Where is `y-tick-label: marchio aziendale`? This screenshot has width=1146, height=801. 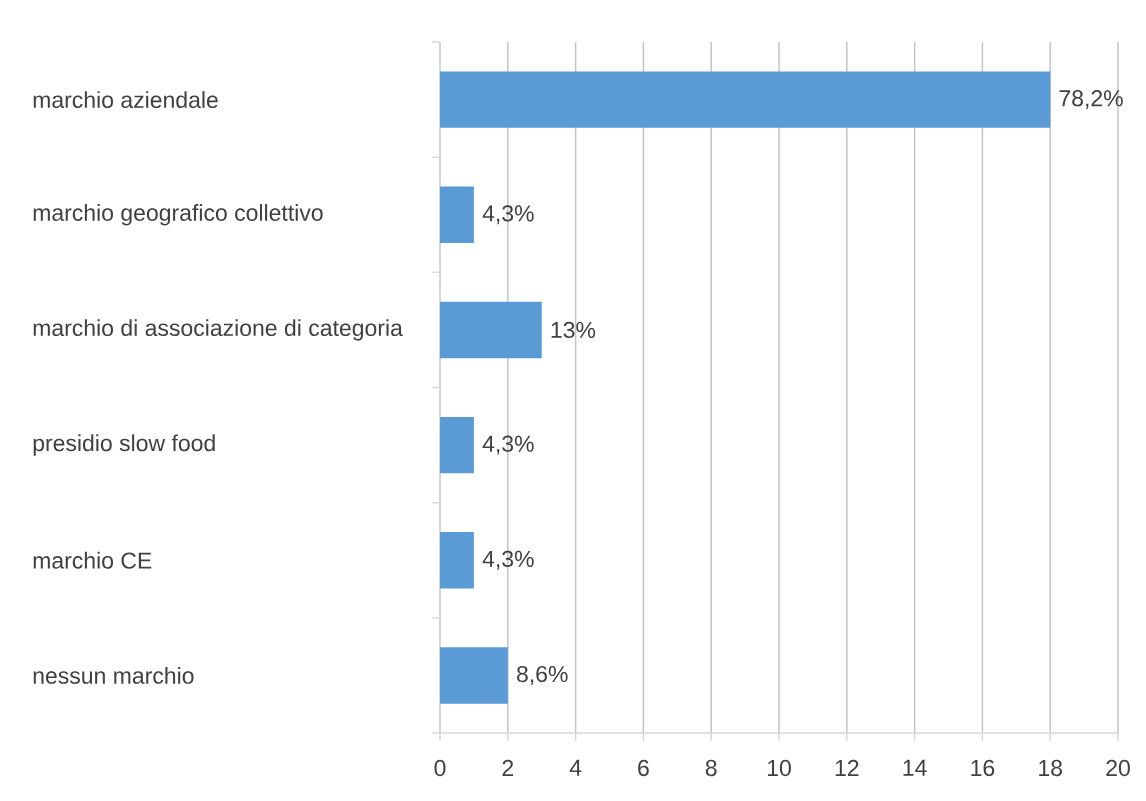 y-tick-label: marchio aziendale is located at coordinates (125, 100).